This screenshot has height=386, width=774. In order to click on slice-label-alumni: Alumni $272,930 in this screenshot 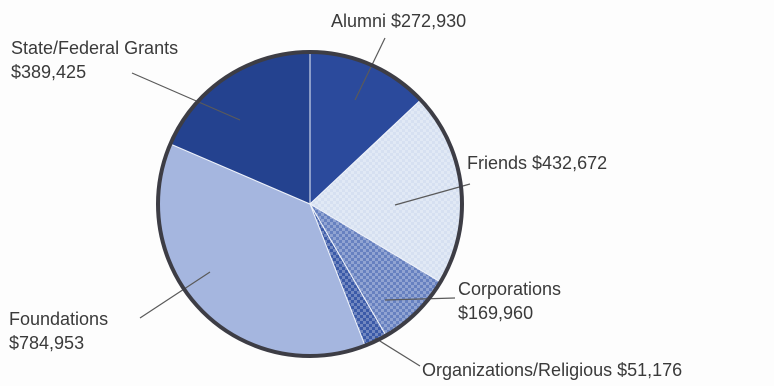, I will do `click(398, 21)`.